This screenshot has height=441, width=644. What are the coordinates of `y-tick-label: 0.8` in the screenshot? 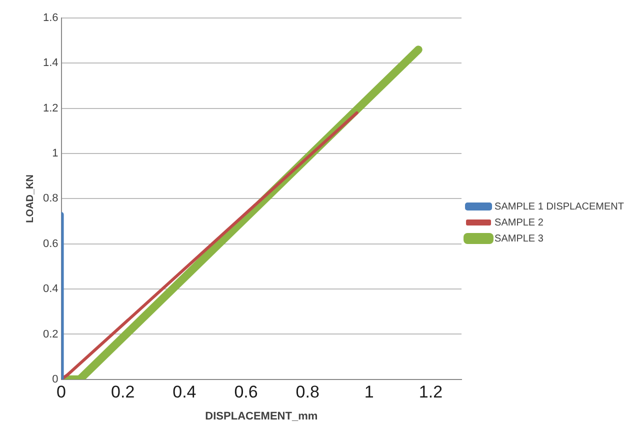 It's located at (50, 198).